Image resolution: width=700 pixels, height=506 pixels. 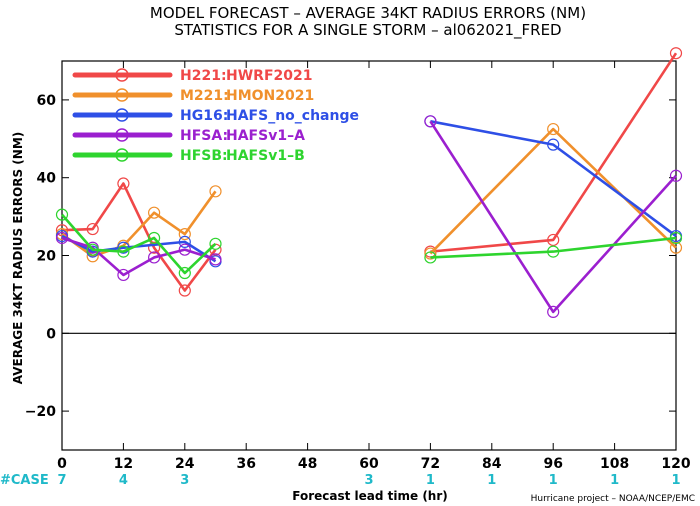 What do you see at coordinates (51, 334) in the screenshot?
I see `y-tick-label: 0` at bounding box center [51, 334].